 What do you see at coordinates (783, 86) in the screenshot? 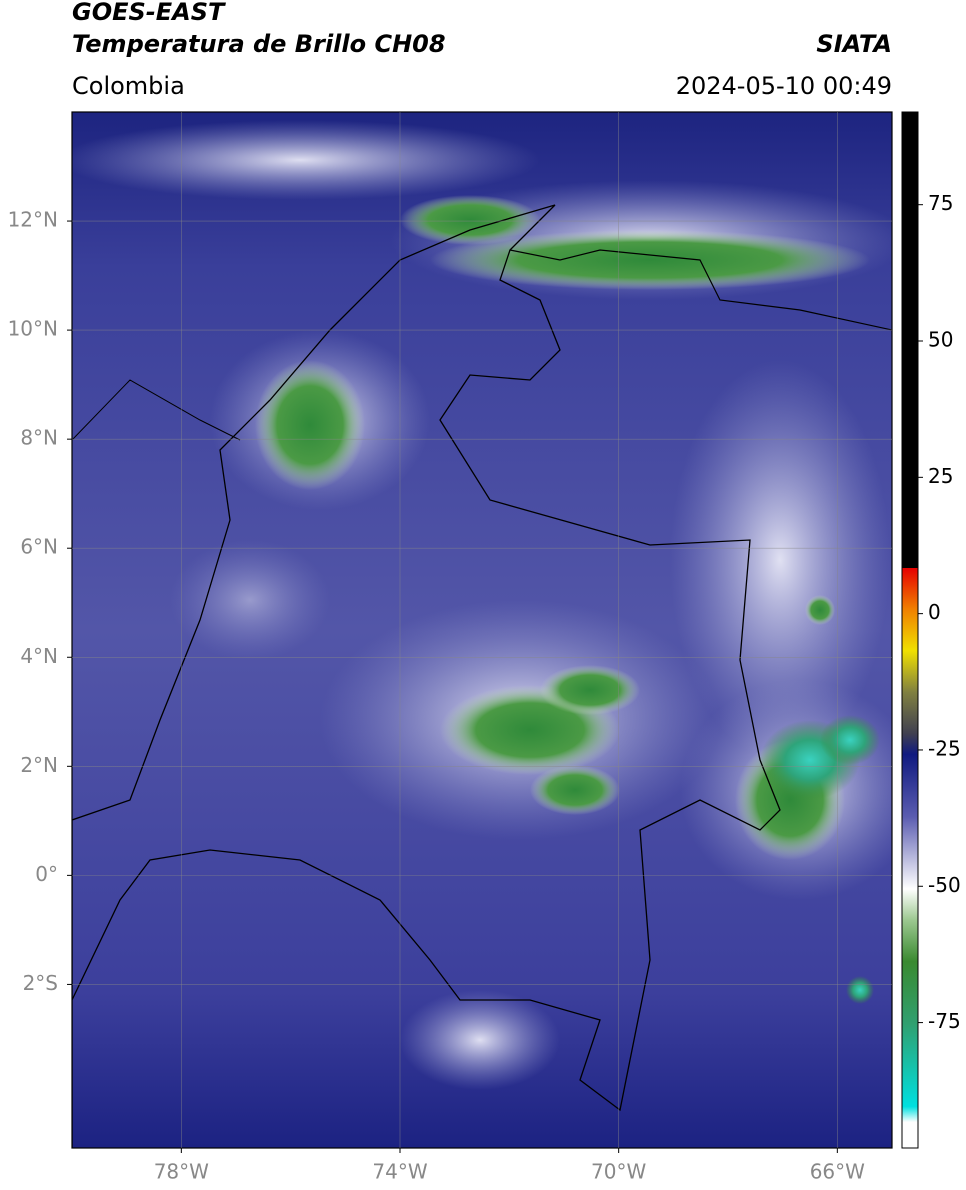
I see `timestamp: 2024-05-10 00:49` at bounding box center [783, 86].